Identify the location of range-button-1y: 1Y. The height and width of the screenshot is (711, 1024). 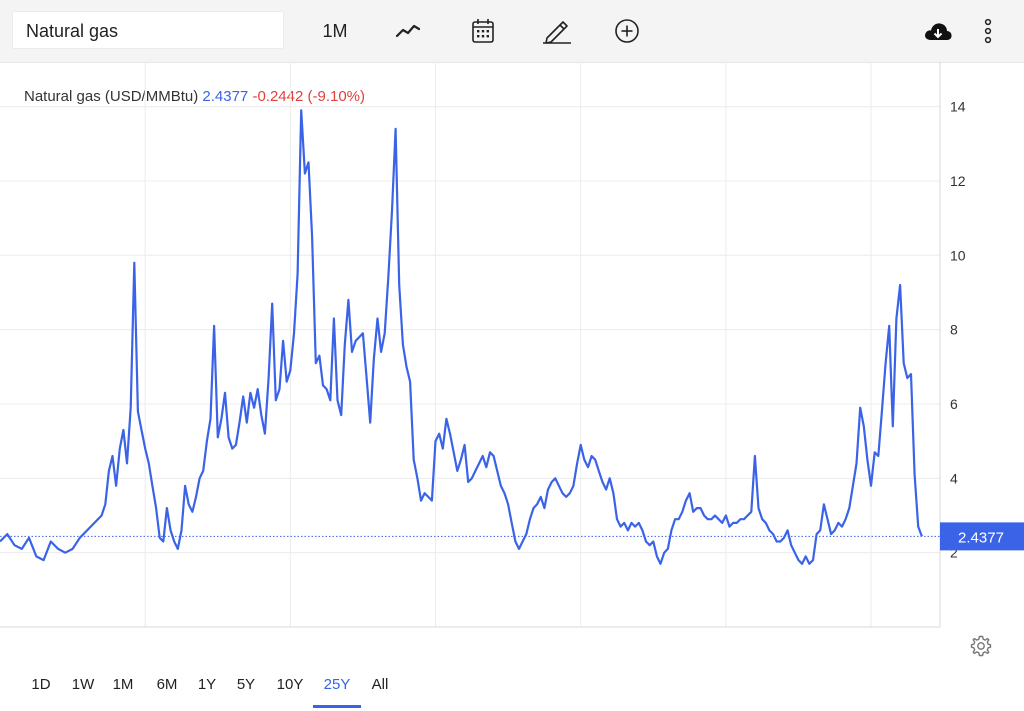
(207, 684).